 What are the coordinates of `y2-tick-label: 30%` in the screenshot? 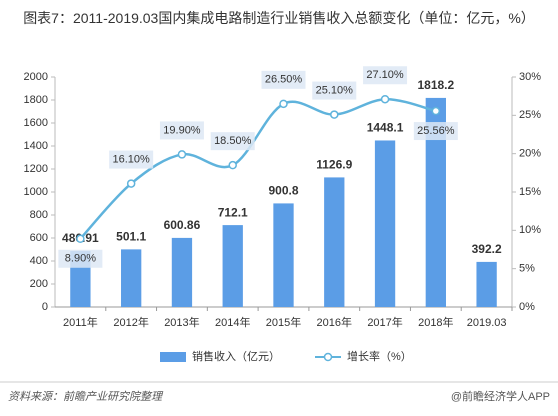 It's located at (530, 77).